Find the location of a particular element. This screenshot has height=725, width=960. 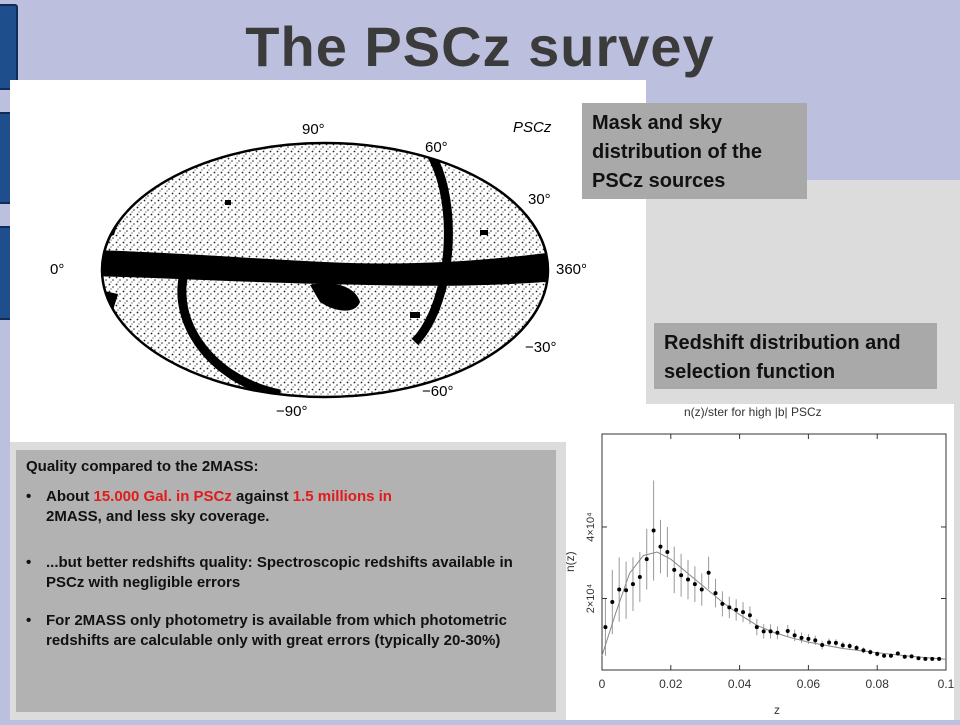

y-axis-label: n(z) is located at coordinates (571, 561).